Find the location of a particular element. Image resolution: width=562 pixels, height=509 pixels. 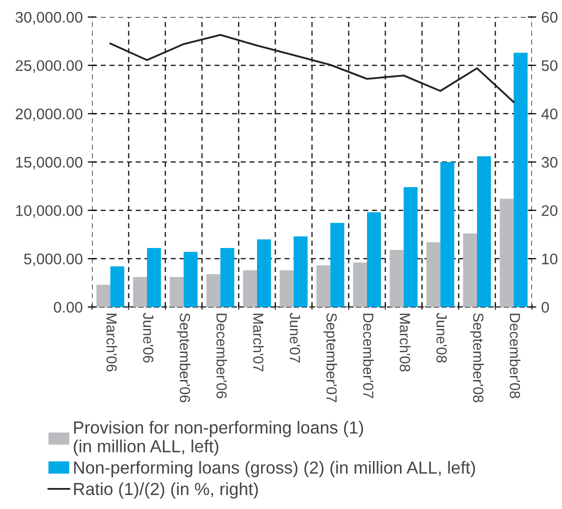

x-tick-label: June'06 is located at coordinates (148, 337).